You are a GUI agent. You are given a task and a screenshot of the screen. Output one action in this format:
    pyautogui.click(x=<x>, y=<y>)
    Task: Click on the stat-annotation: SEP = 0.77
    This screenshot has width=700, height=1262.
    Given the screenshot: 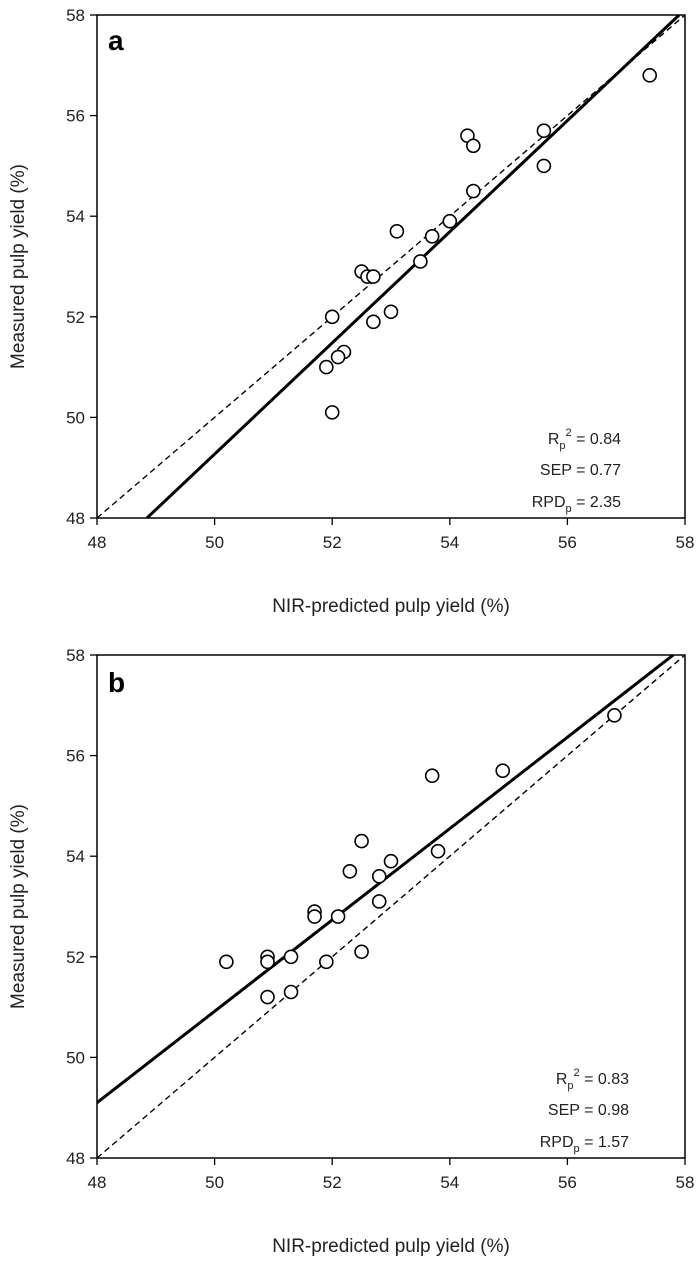 What is the action you would take?
    pyautogui.click(x=580, y=470)
    